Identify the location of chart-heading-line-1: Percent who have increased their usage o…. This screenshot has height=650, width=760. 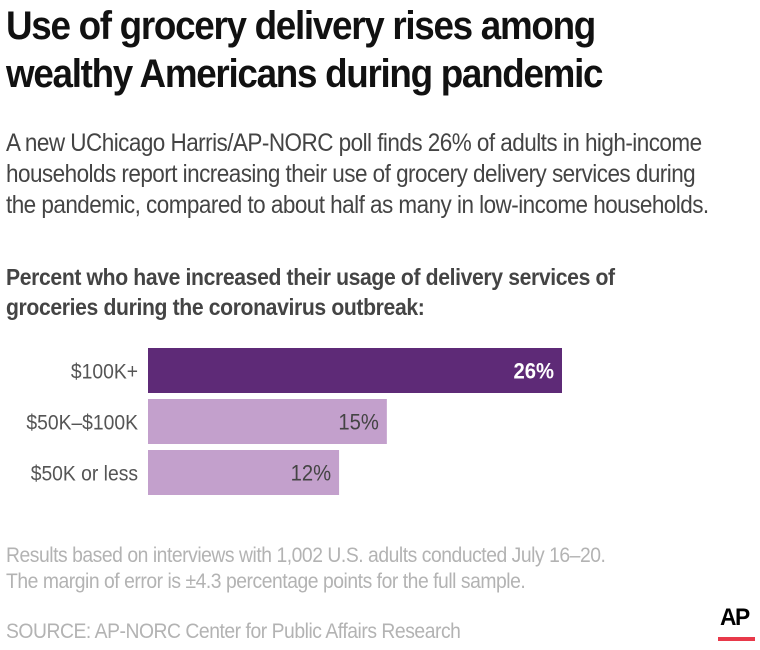
(310, 277).